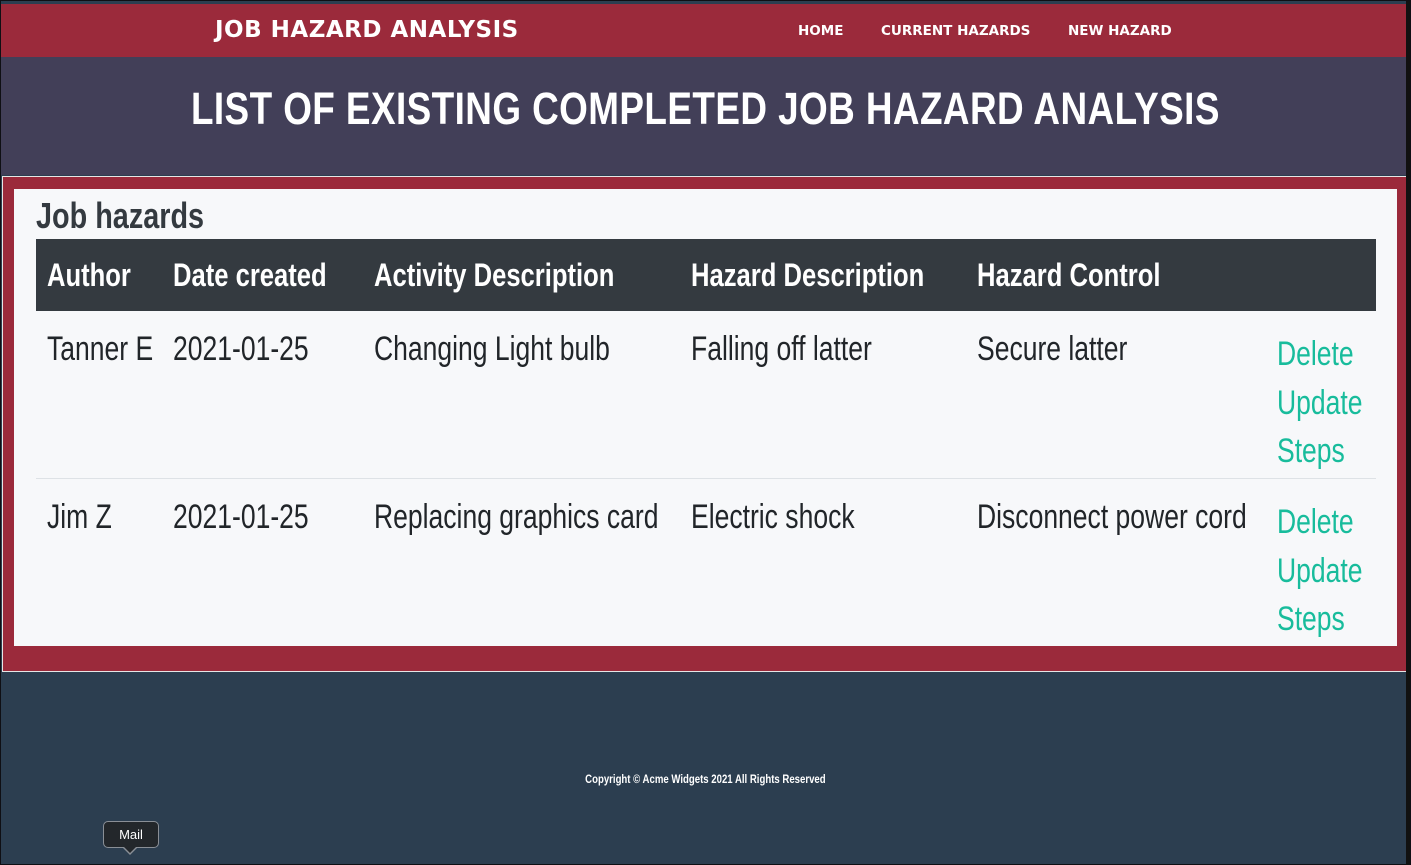 This screenshot has height=865, width=1411. I want to click on cell-activity-description: Replacing graphics card, so click(516, 517).